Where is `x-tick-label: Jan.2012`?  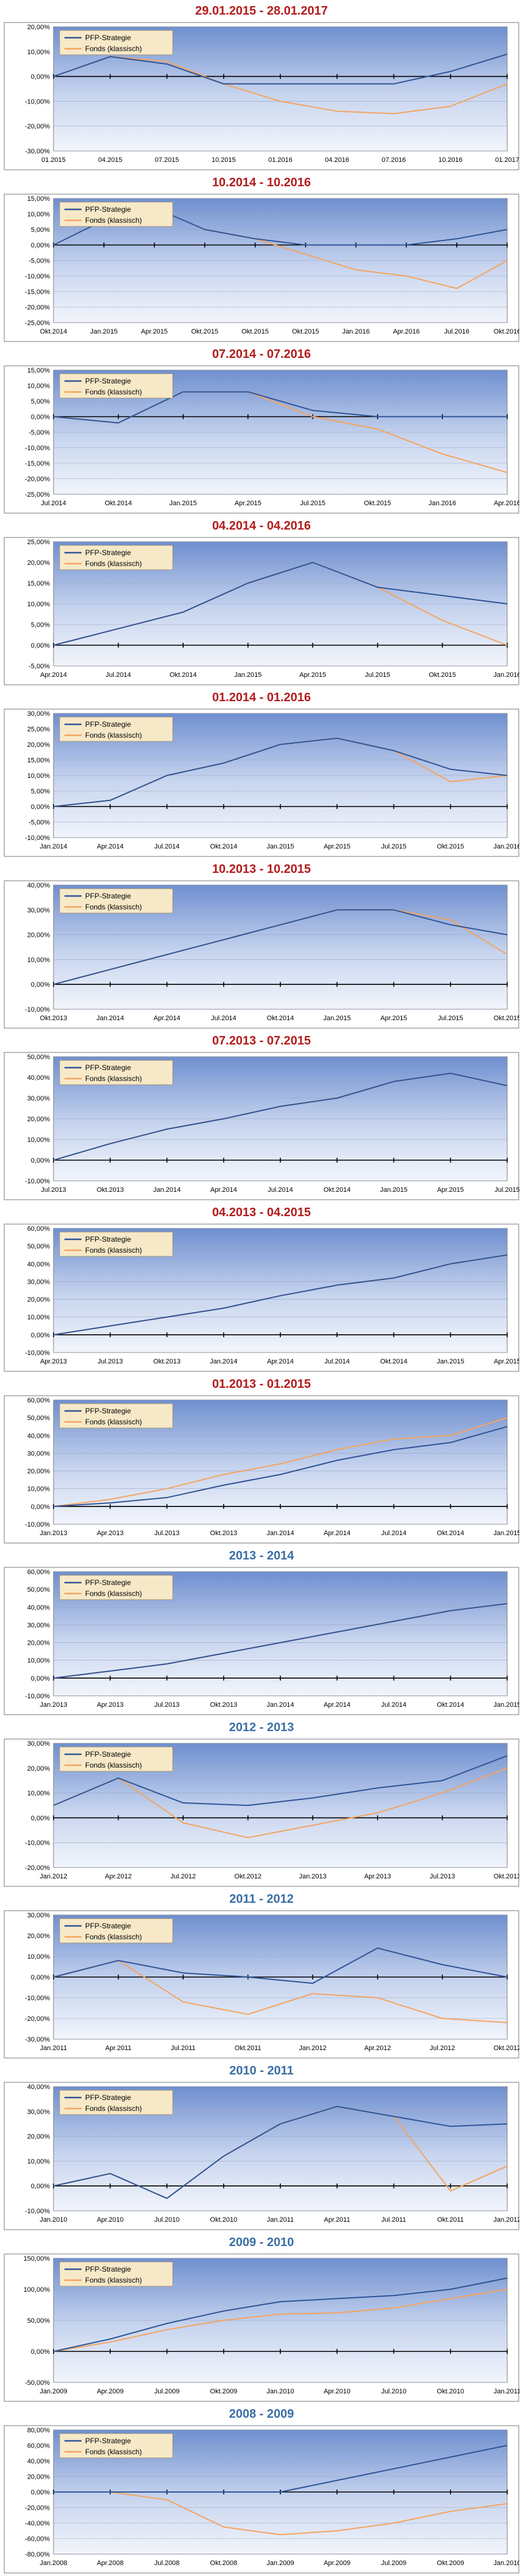
x-tick-label: Jan.2012 is located at coordinates (506, 2220).